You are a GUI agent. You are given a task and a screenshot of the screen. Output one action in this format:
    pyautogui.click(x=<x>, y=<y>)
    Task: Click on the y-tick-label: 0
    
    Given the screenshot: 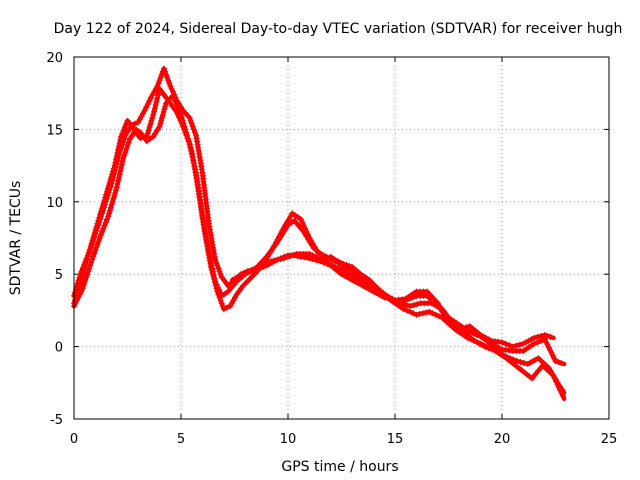 What is the action you would take?
    pyautogui.click(x=59, y=348)
    